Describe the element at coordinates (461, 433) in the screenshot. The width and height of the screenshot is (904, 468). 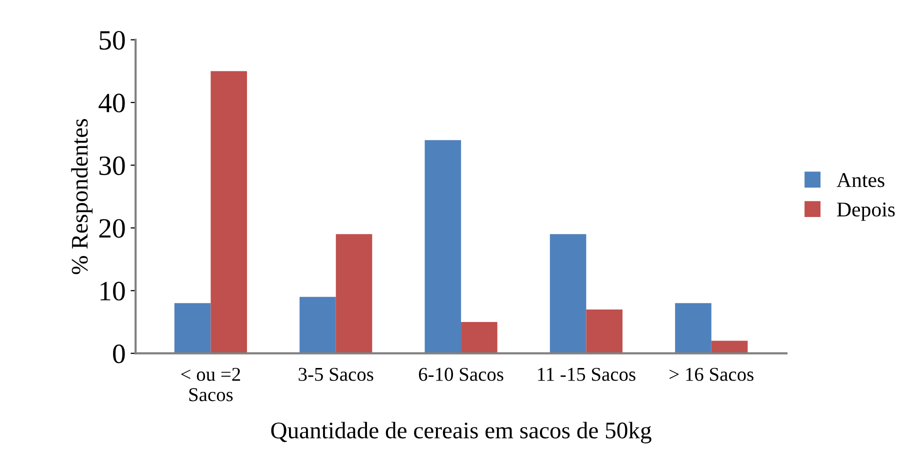
I see `x-axis-title: Quantidade de cereais em sacos de 50kg` at that location.